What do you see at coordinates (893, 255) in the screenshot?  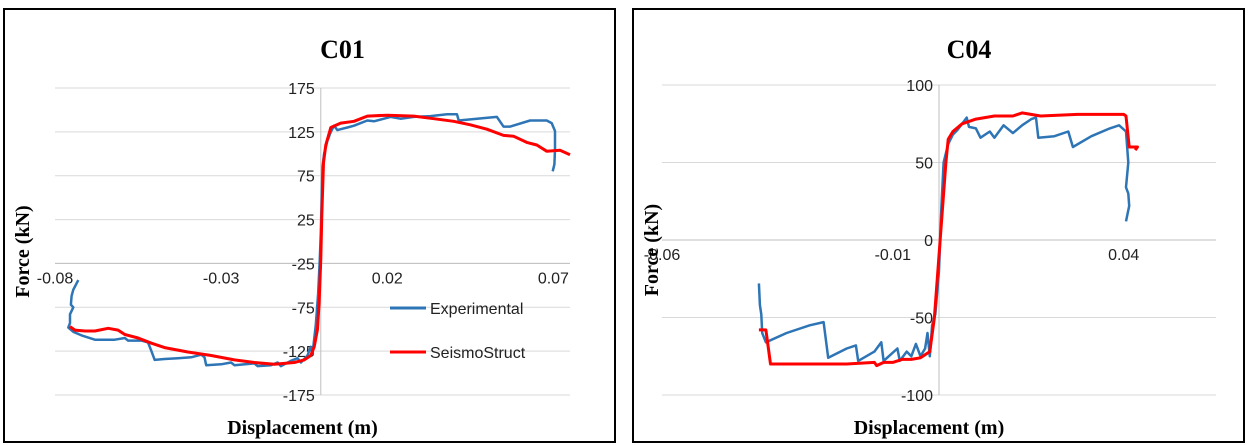 I see `x-tick-label: -0.01` at bounding box center [893, 255].